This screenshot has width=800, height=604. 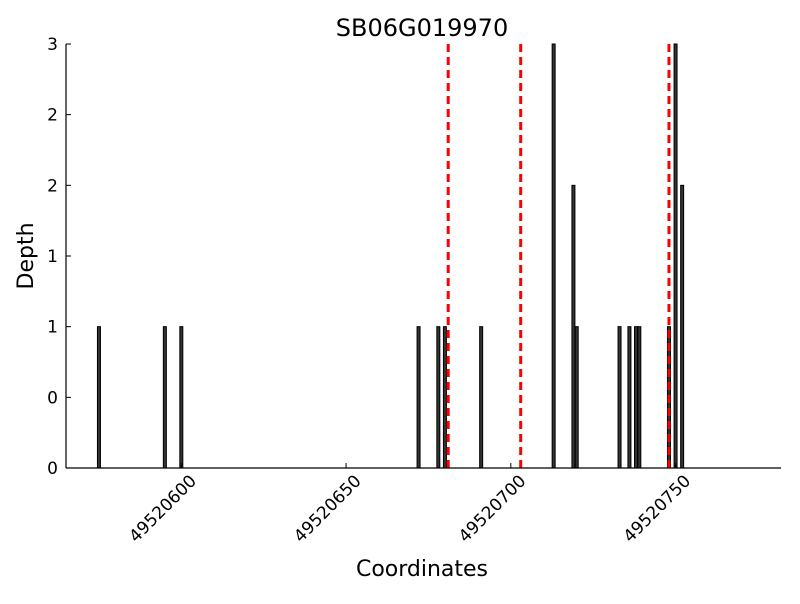 I want to click on x-tick-label: 49520700, so click(x=492, y=508).